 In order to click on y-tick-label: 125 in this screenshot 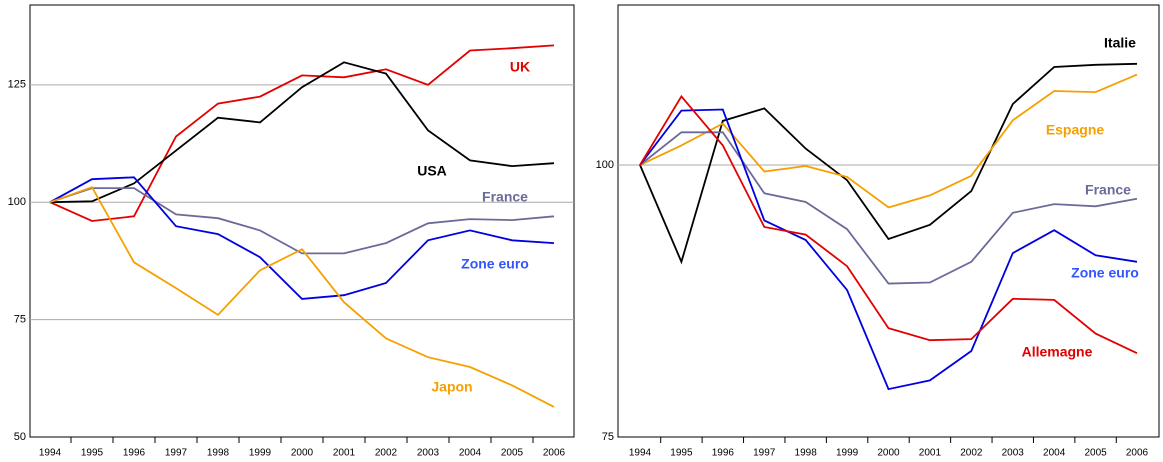, I will do `click(17, 85)`.